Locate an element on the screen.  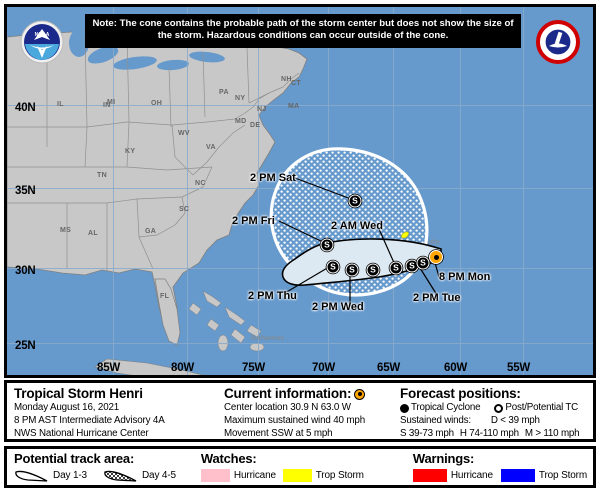
track-label-fri: 2 PM Fri is located at coordinates (253, 221).